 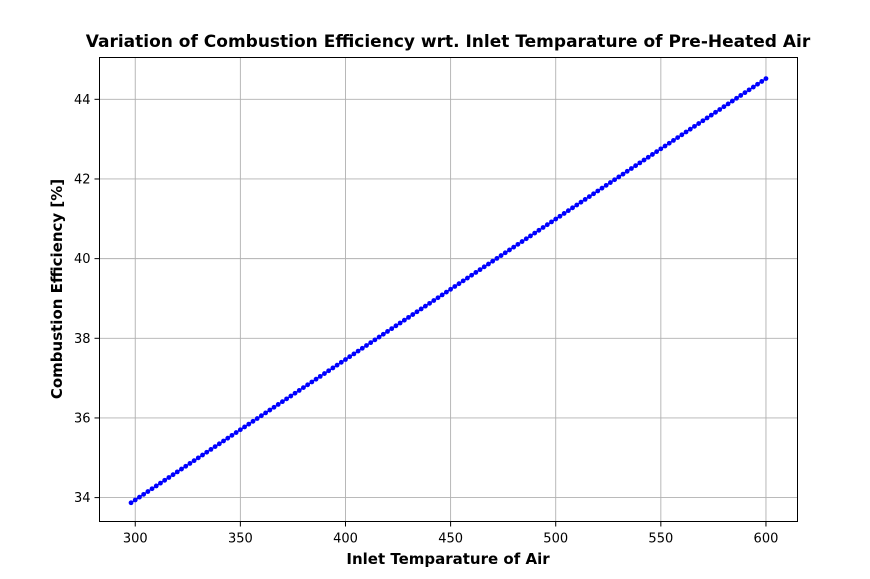 I want to click on x-tick-label: 350, so click(x=240, y=539).